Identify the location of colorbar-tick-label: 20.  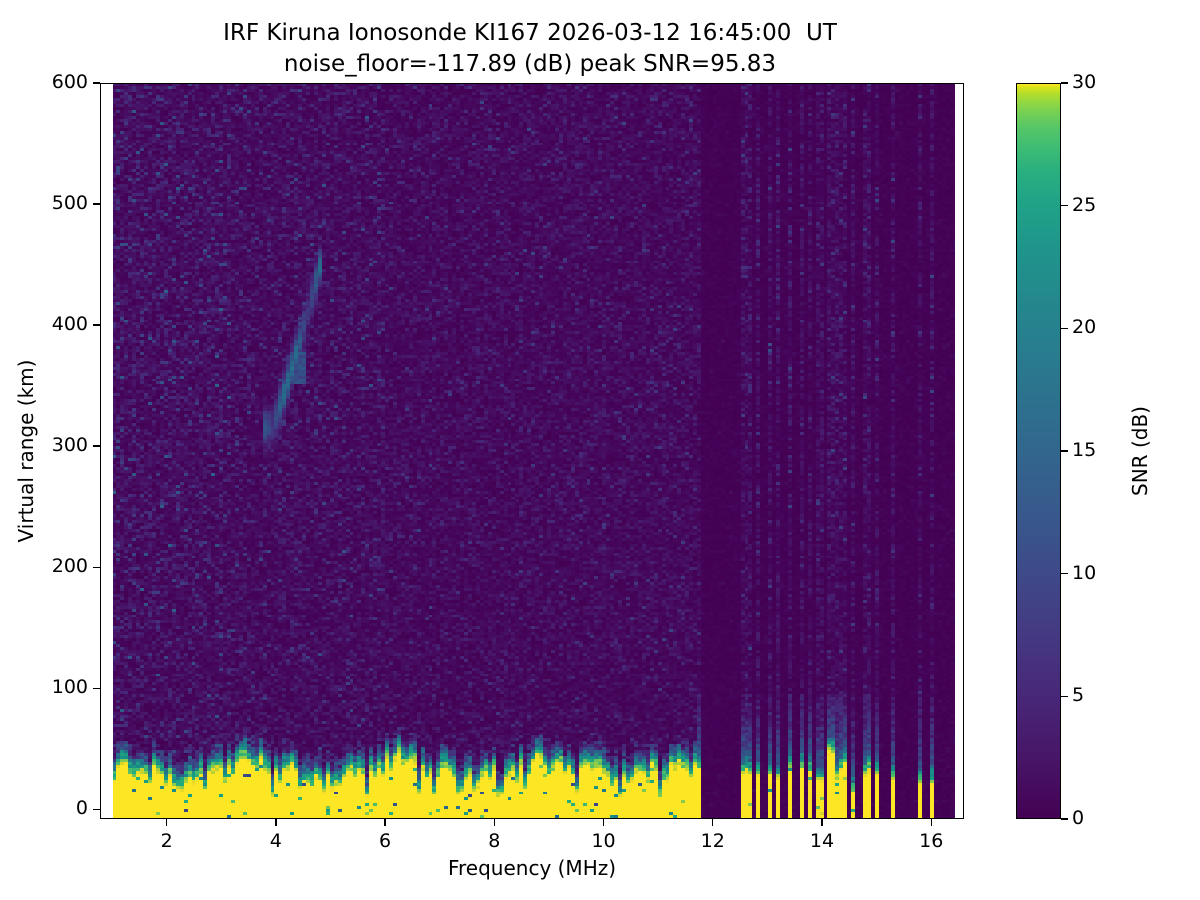
(1084, 327).